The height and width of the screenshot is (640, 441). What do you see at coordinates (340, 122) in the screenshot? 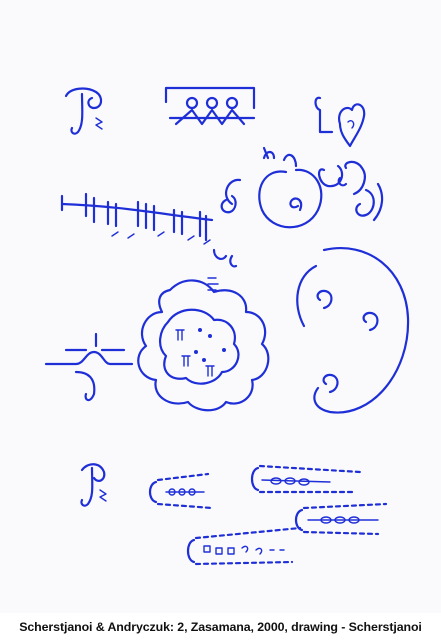
I see `heart-glyph` at bounding box center [340, 122].